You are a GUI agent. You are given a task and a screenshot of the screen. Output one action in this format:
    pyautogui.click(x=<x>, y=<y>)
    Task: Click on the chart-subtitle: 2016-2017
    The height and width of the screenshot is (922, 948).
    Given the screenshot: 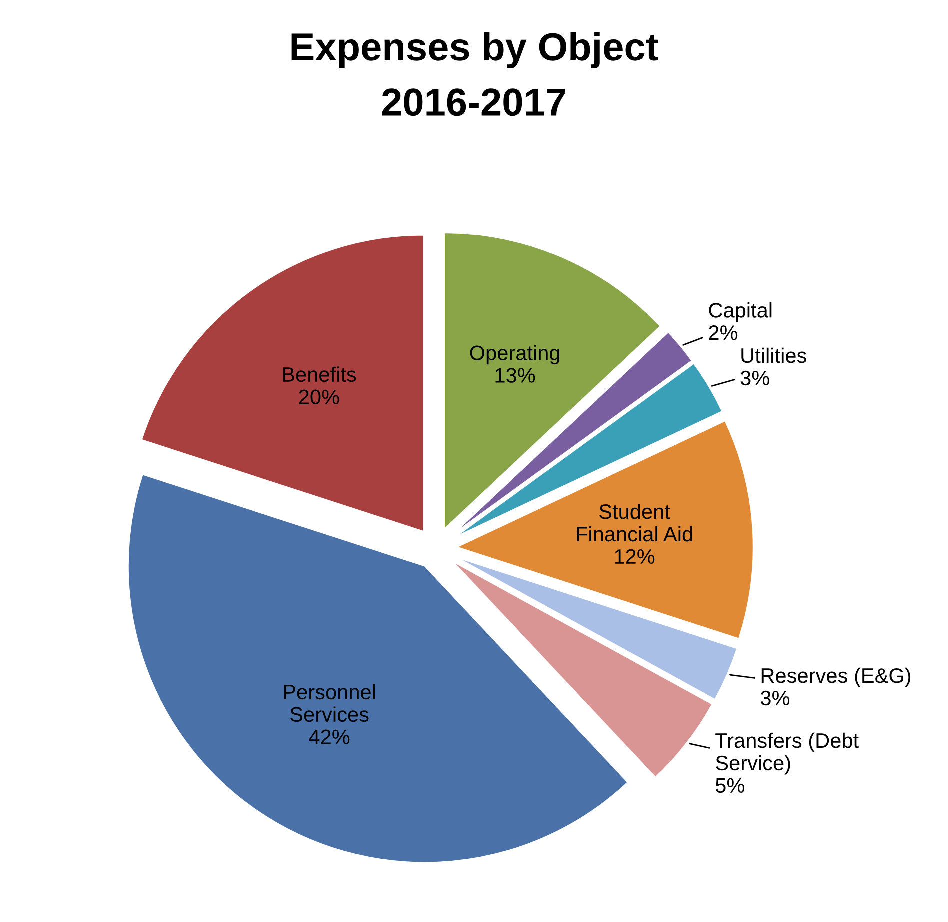 What is the action you would take?
    pyautogui.click(x=474, y=102)
    